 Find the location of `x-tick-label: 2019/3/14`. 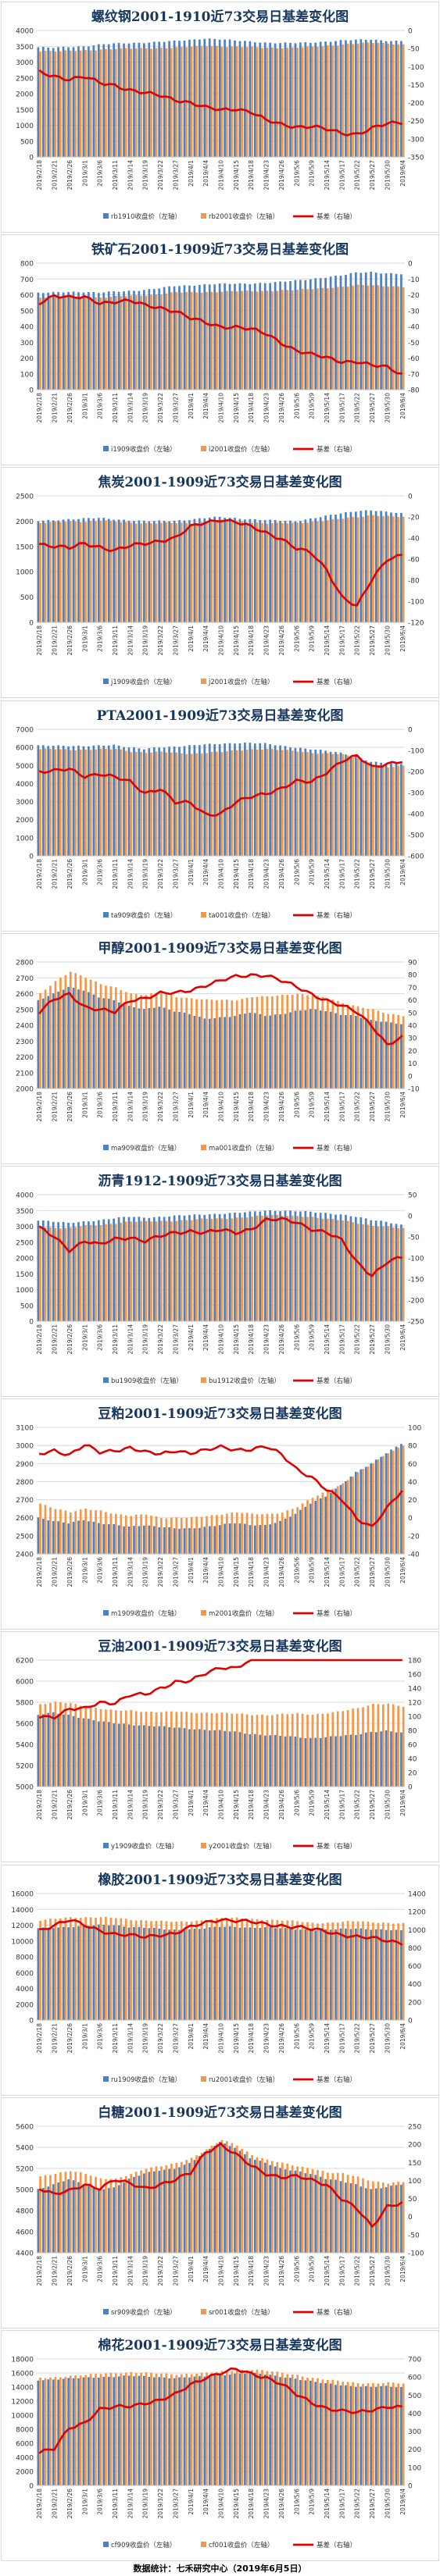

x-tick-label: 2019/3/14 is located at coordinates (130, 2038).